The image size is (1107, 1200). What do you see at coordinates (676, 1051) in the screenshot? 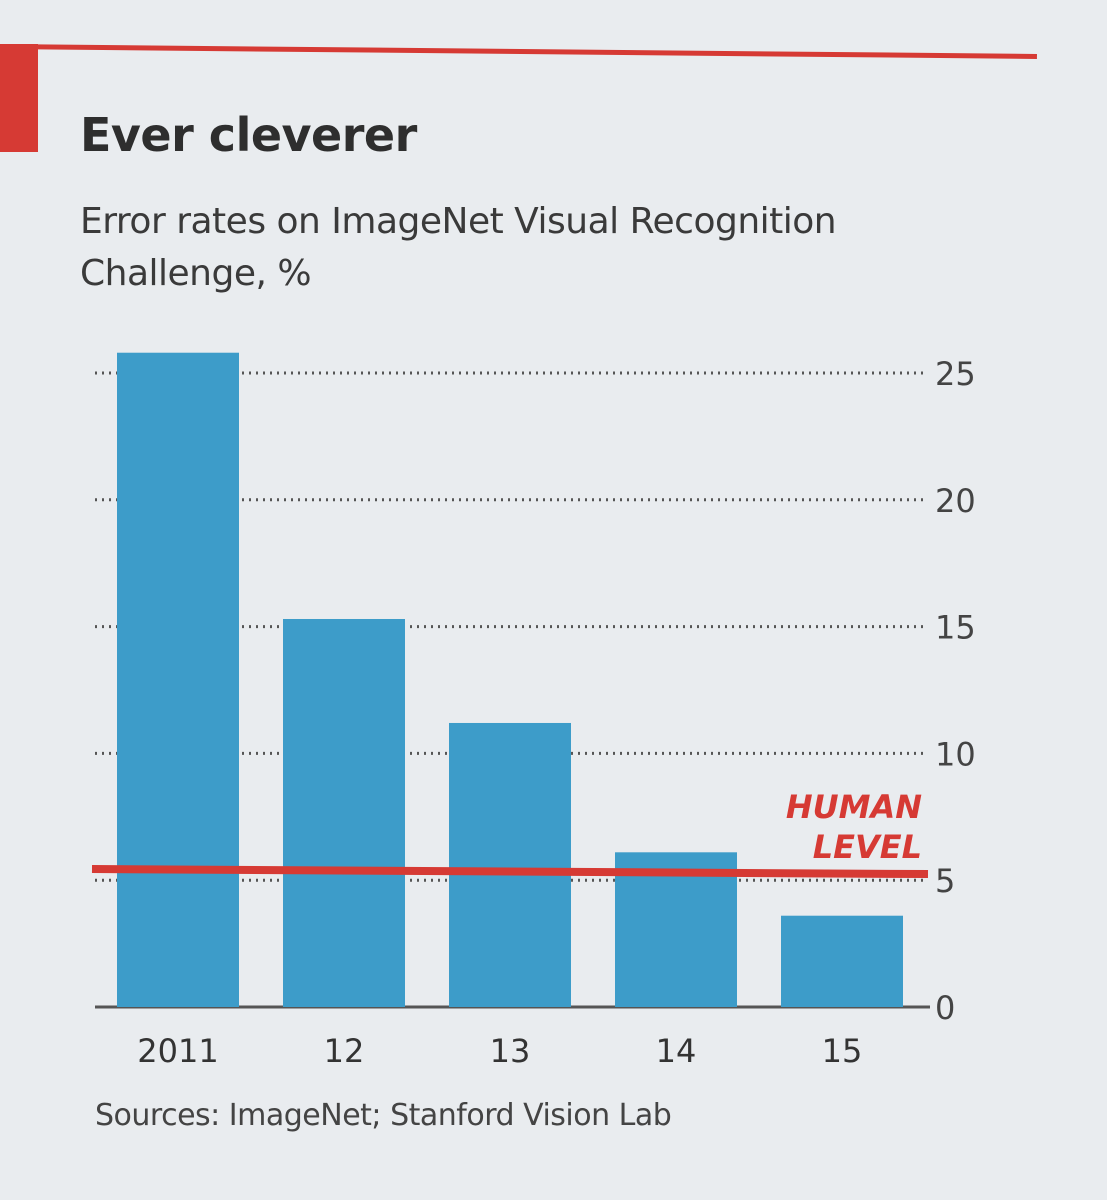
I see `x-tick-label: 14` at bounding box center [676, 1051].